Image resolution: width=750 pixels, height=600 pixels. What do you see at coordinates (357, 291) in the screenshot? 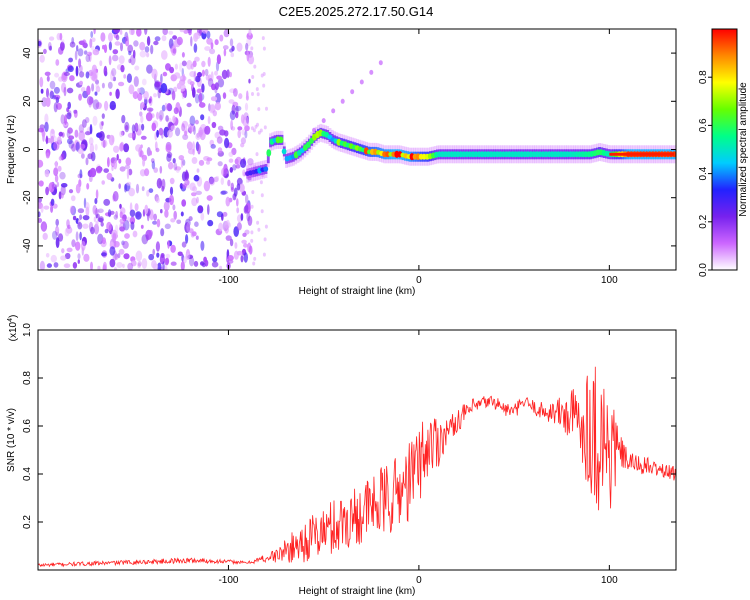
I see `spectrogram-x-axis-label: Height of straight line (km)` at bounding box center [357, 291].